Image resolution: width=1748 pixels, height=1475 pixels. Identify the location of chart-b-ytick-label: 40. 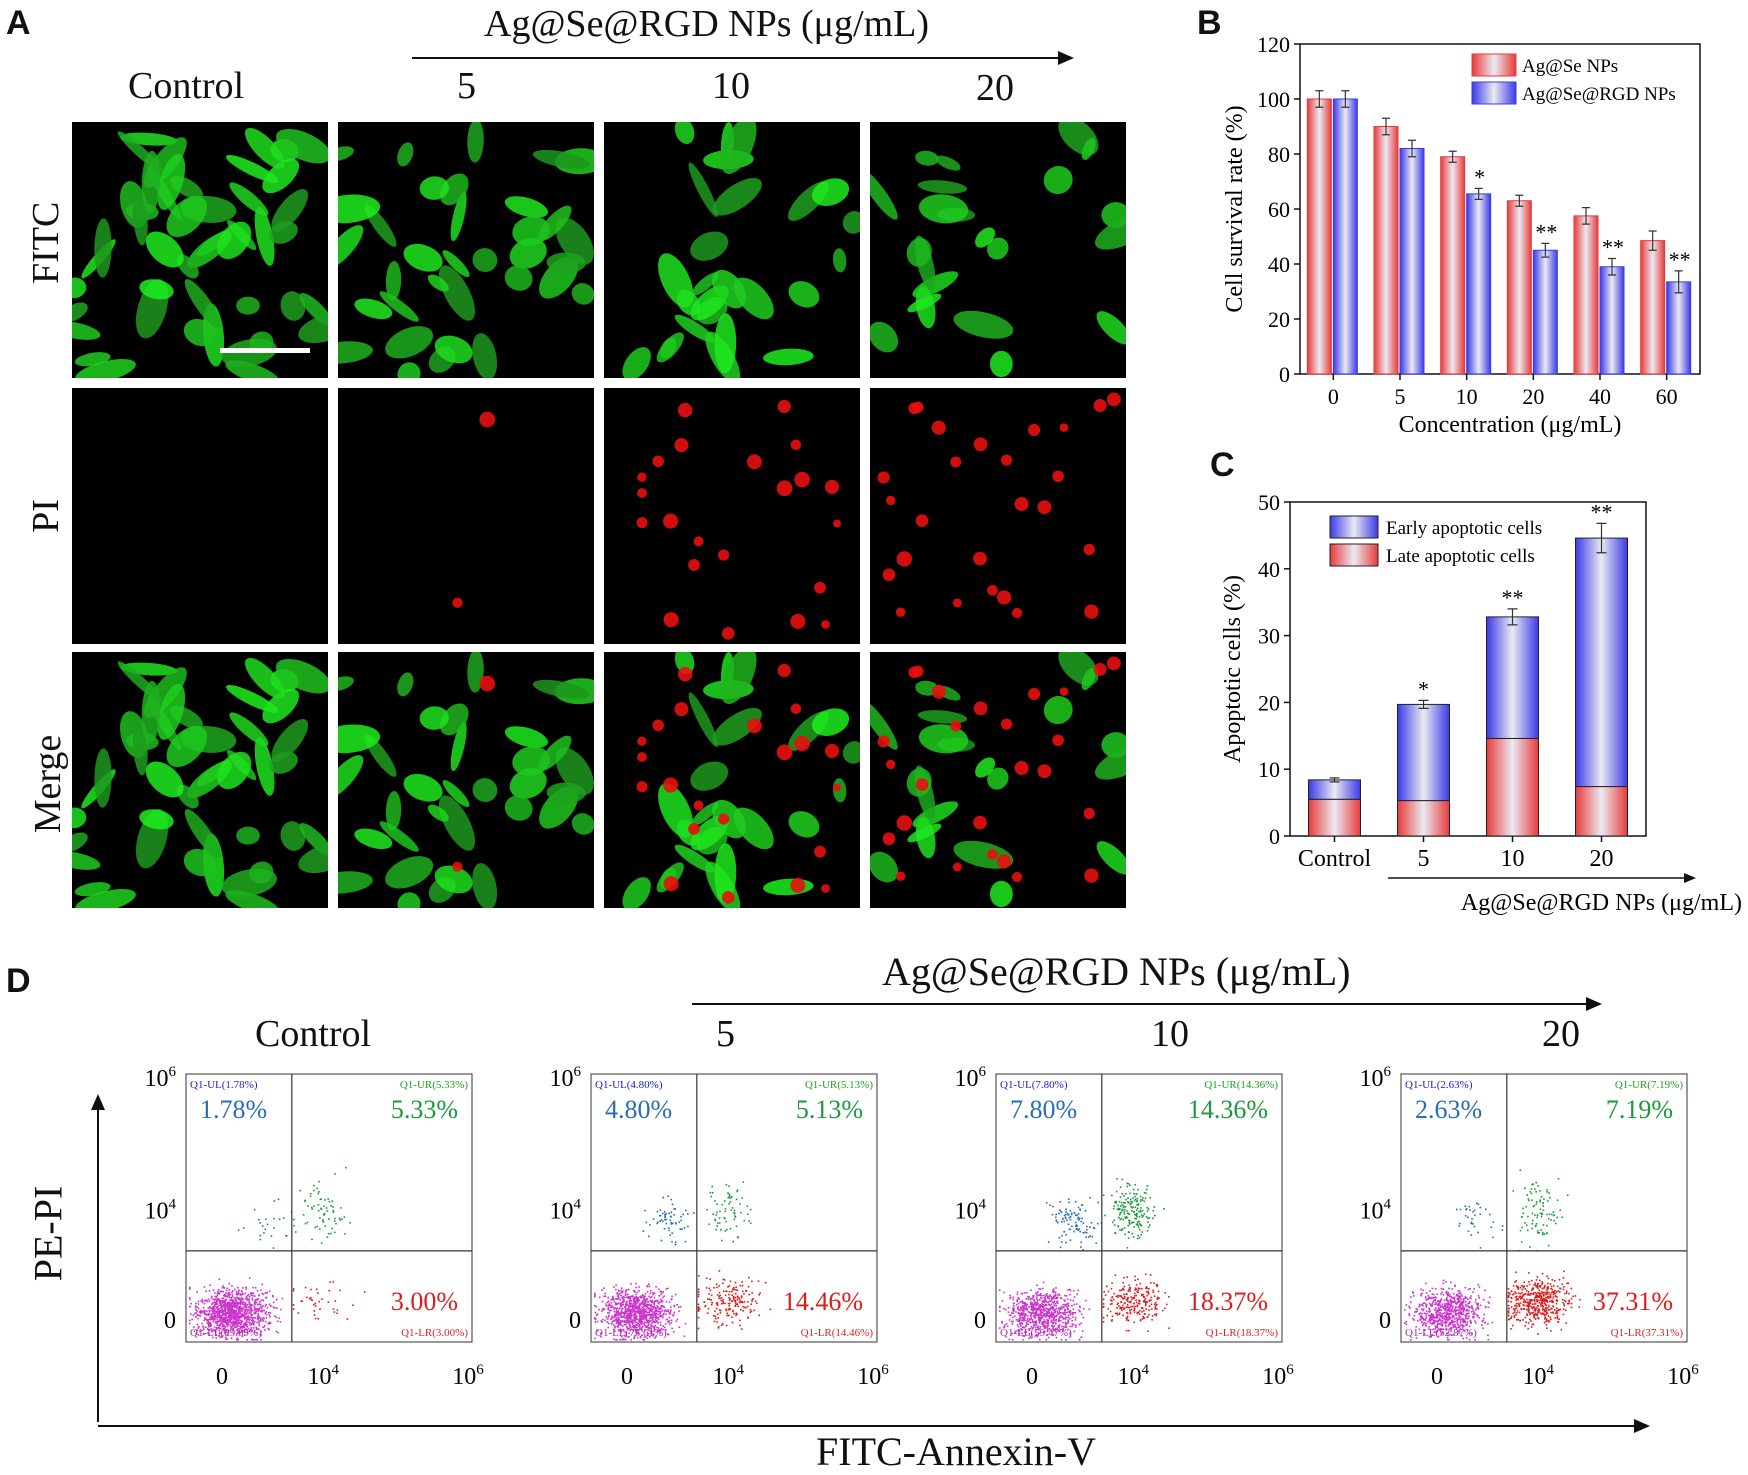
(1279, 264).